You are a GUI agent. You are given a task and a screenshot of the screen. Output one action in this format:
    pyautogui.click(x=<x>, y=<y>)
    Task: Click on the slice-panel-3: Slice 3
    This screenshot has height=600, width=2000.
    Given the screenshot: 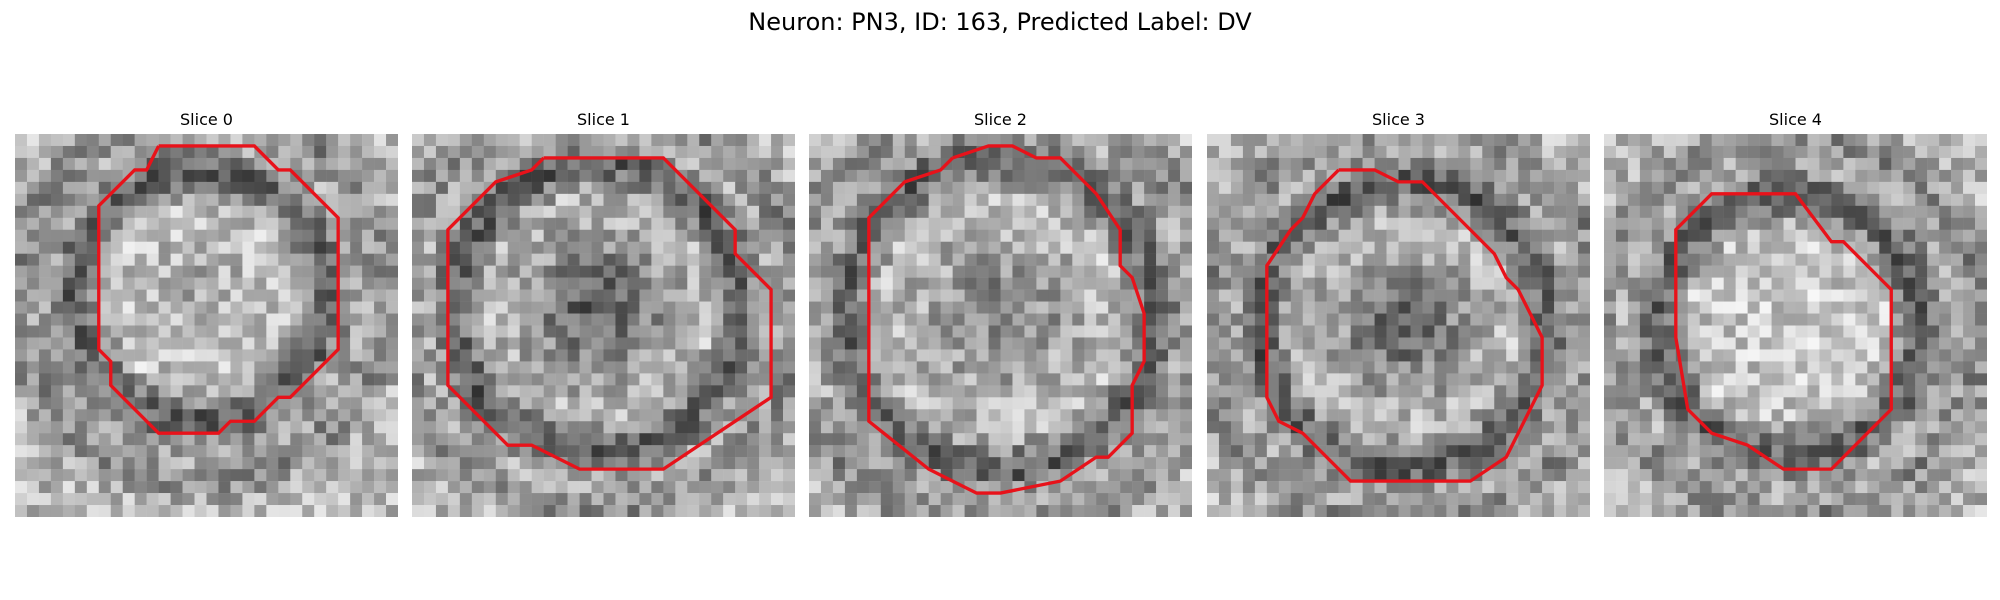 What is the action you would take?
    pyautogui.click(x=1398, y=315)
    